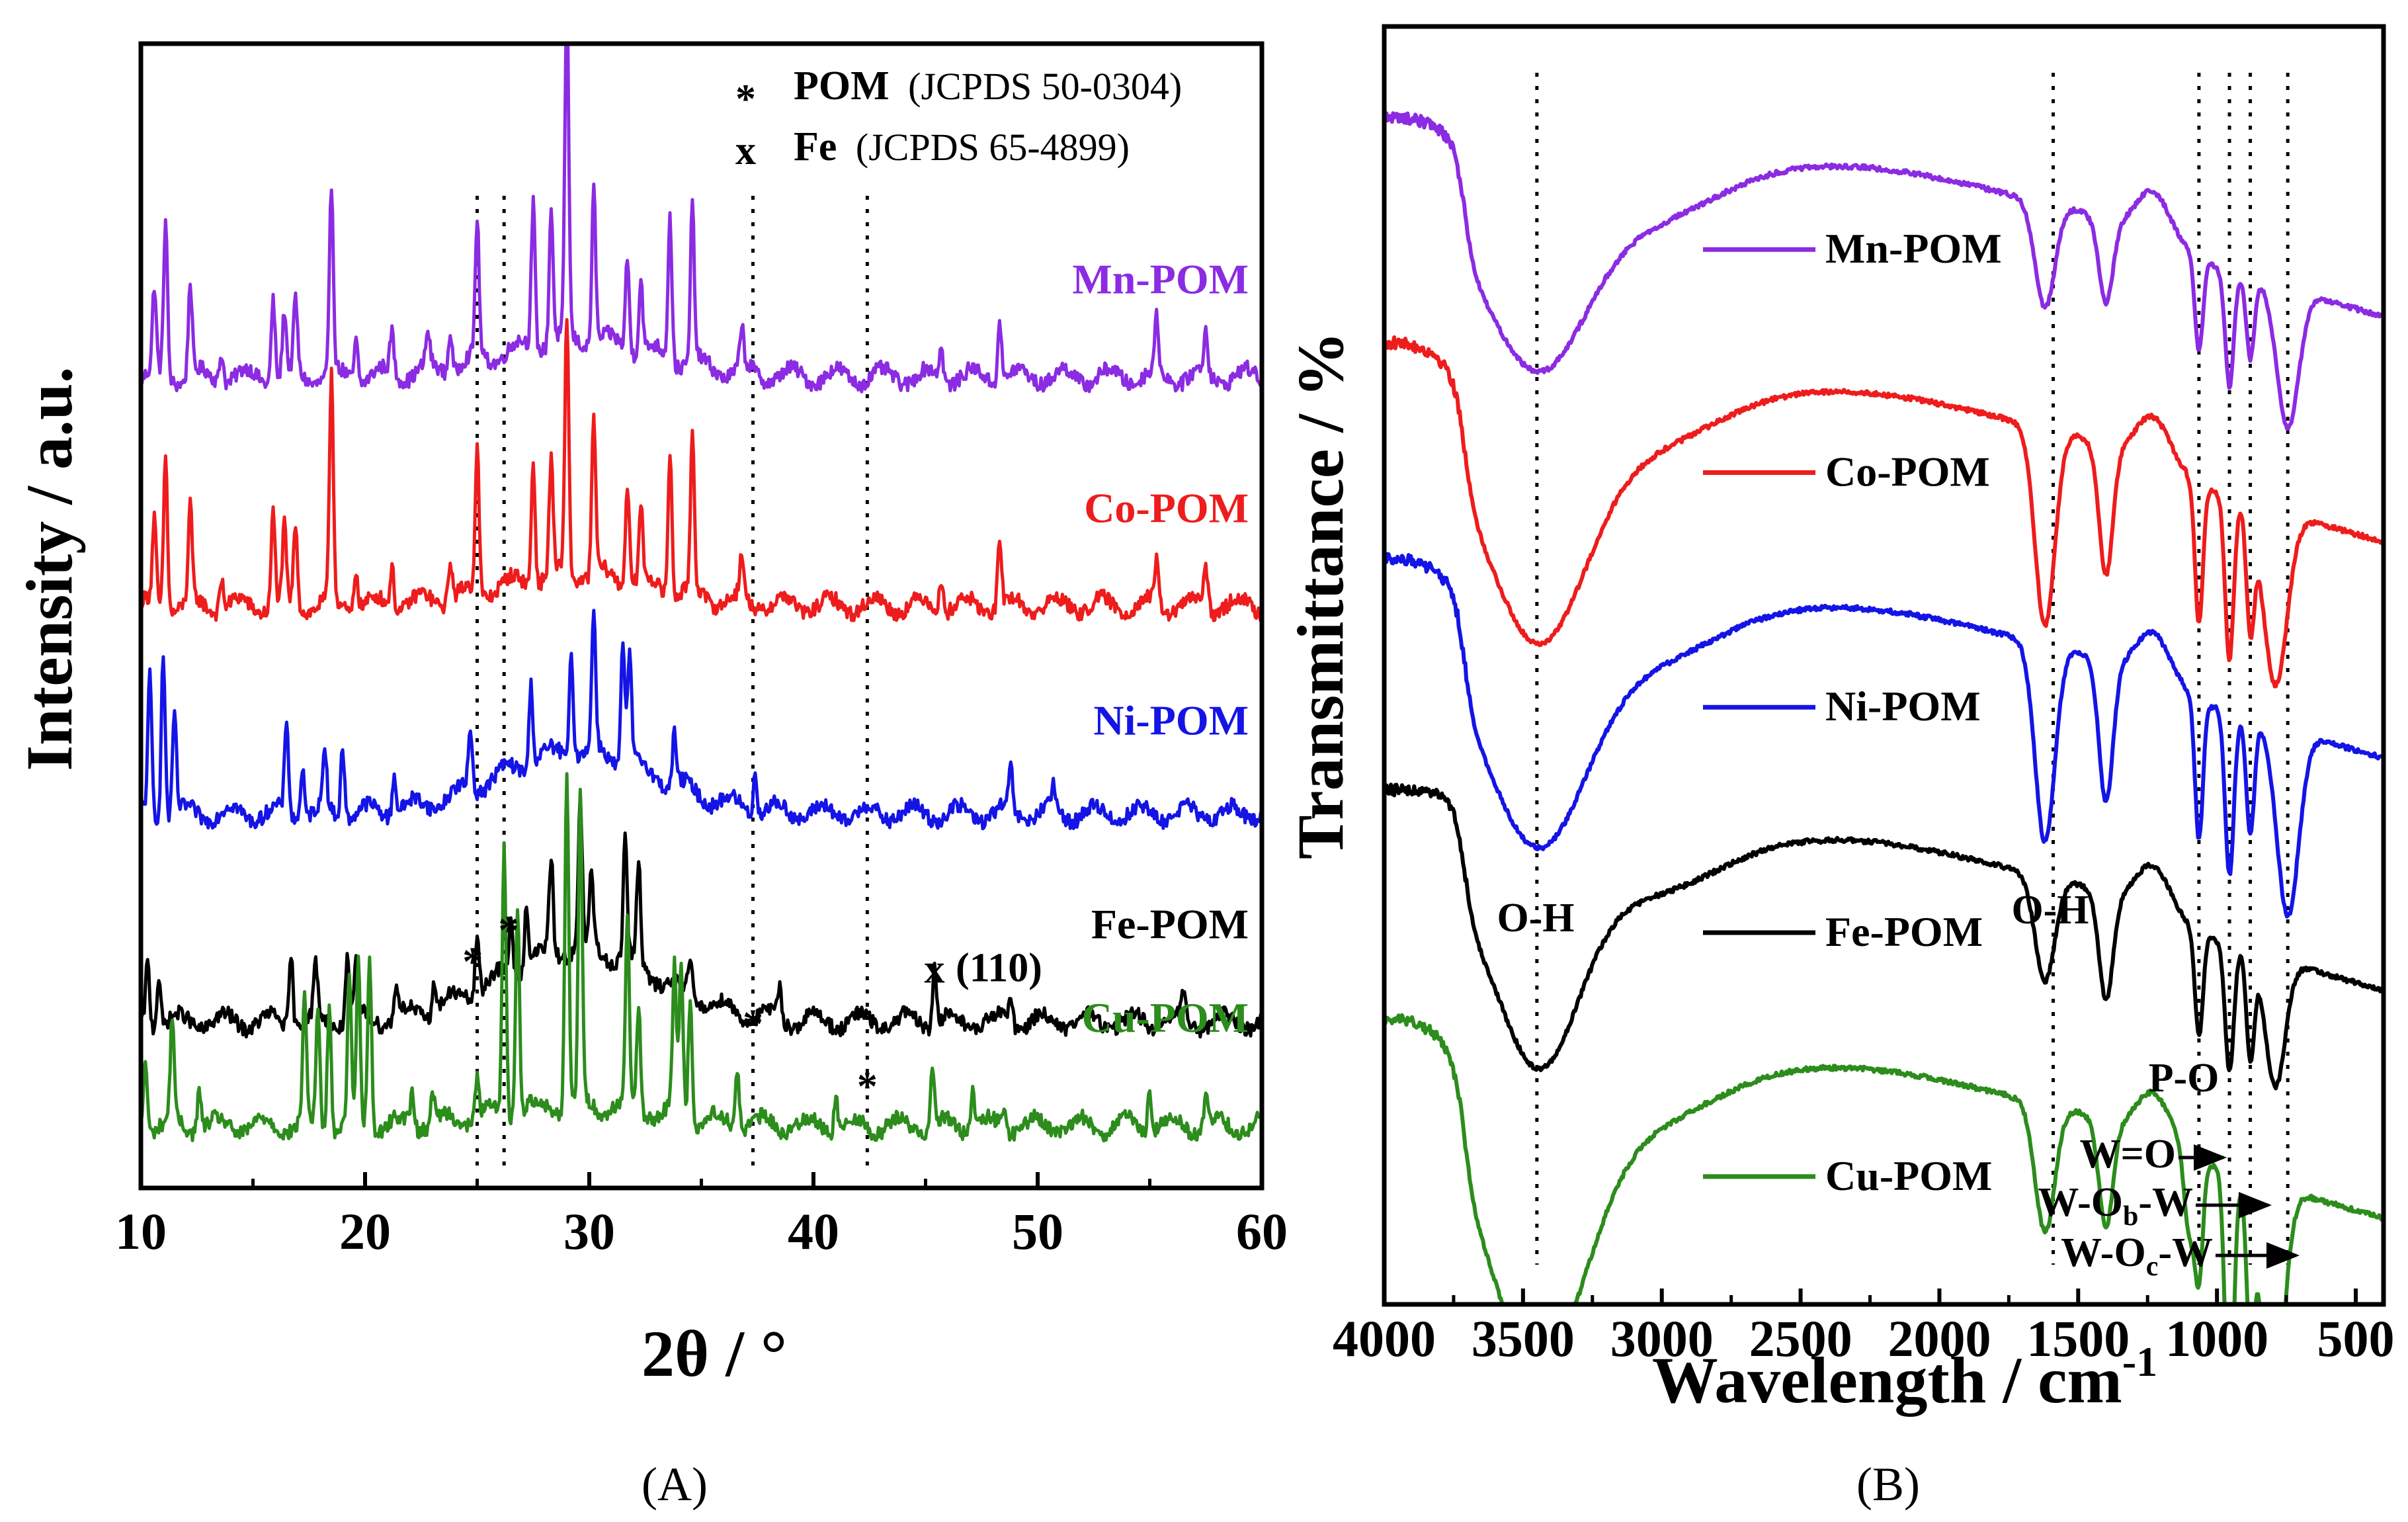  Describe the element at coordinates (999, 968) in the screenshot. I see `fe-plane-label: (110)` at that location.